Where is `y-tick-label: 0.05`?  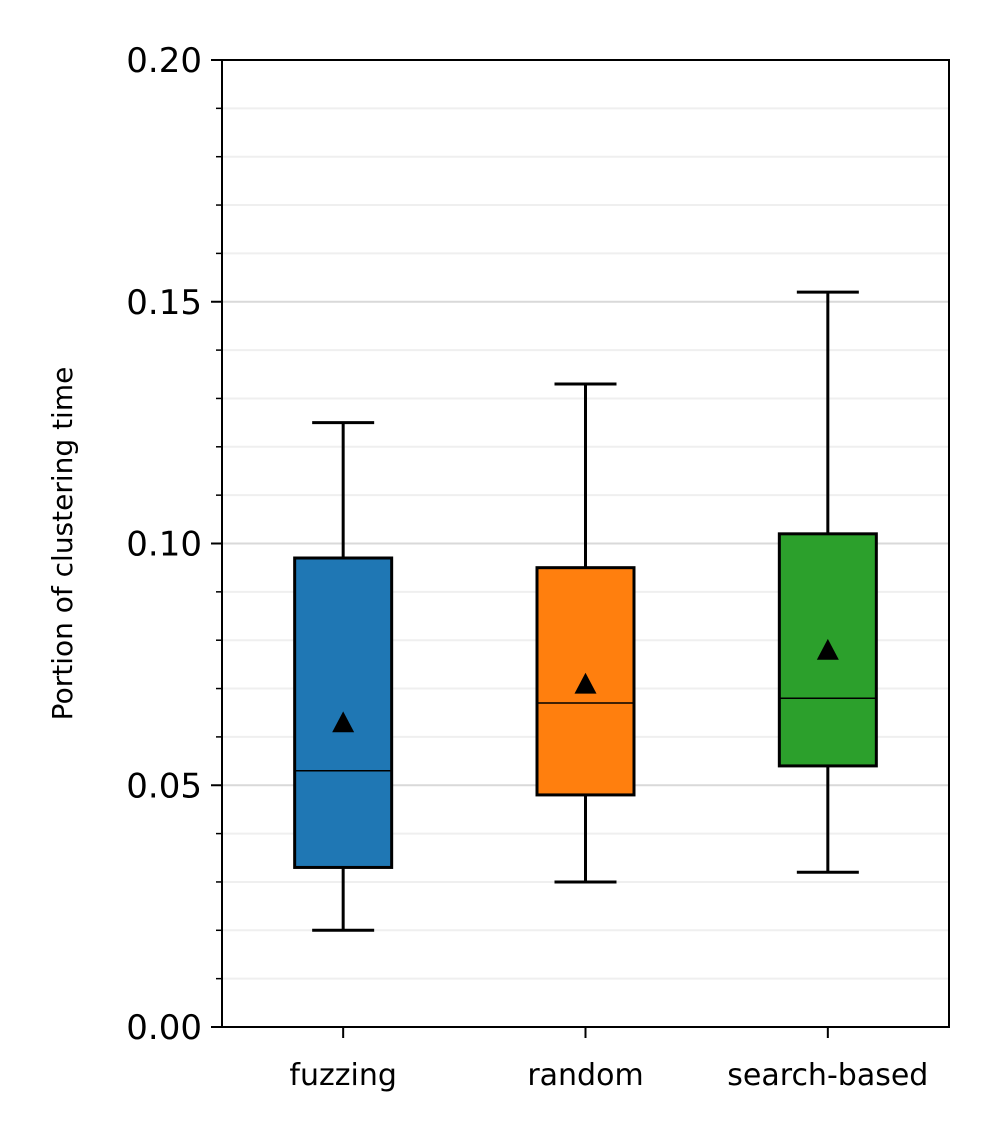 y-tick-label: 0.05 is located at coordinates (164, 786).